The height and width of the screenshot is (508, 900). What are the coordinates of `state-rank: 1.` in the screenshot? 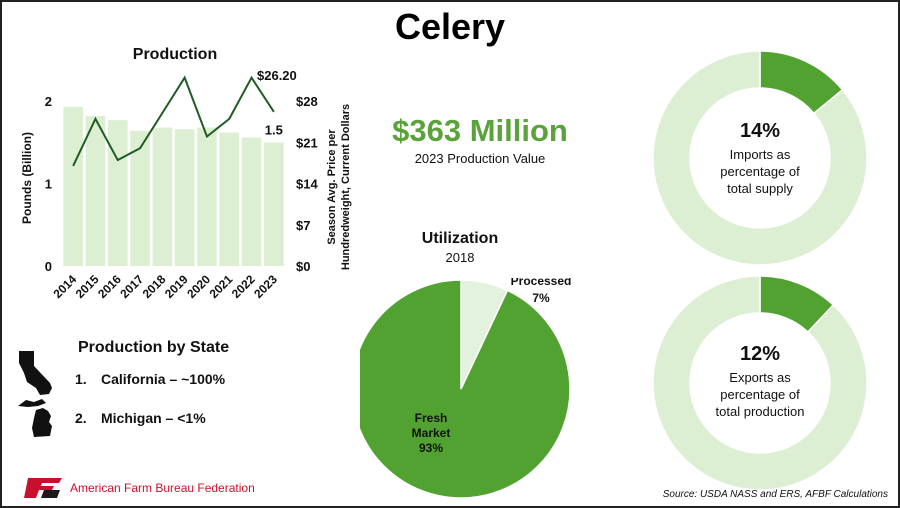 It's located at (81, 379).